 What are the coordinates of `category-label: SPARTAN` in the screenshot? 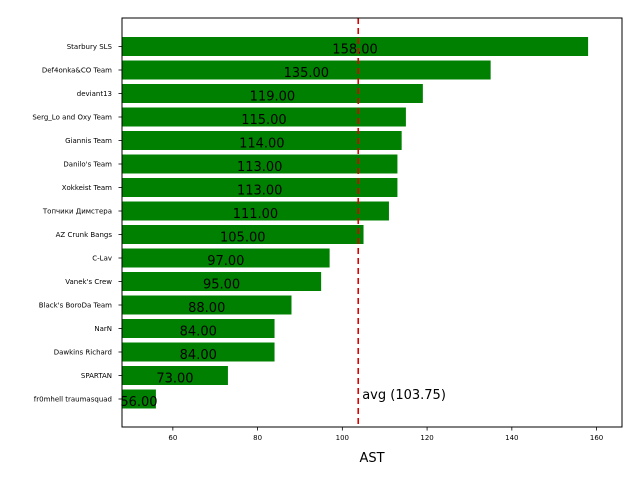 It's located at (96, 376).